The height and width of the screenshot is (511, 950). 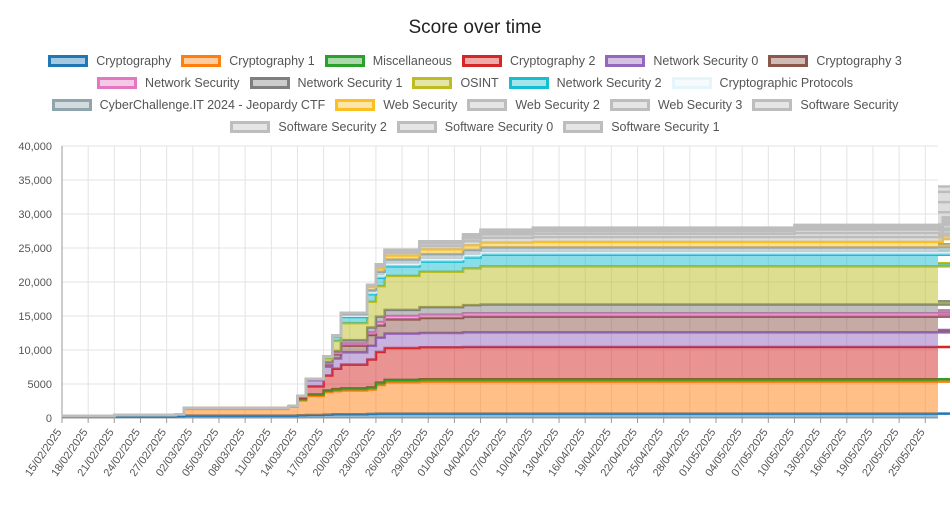 I want to click on legend-item: Cryptographic Protocols, so click(x=762, y=83).